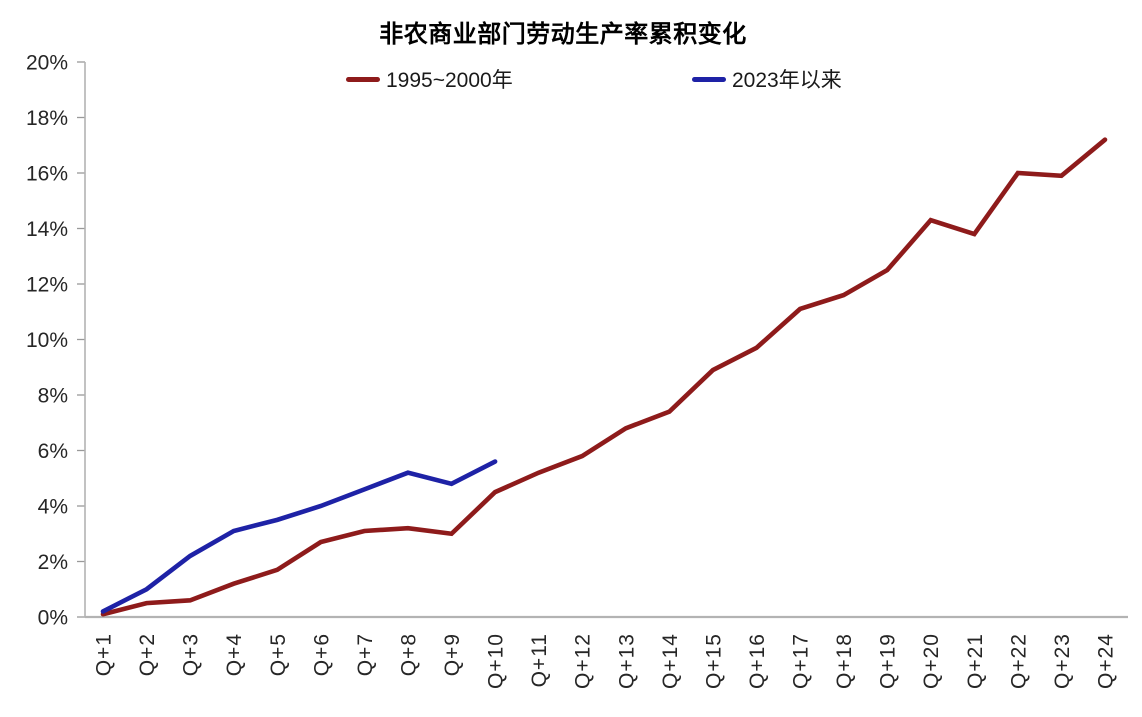  What do you see at coordinates (47, 174) in the screenshot?
I see `y-tick-label: 16%` at bounding box center [47, 174].